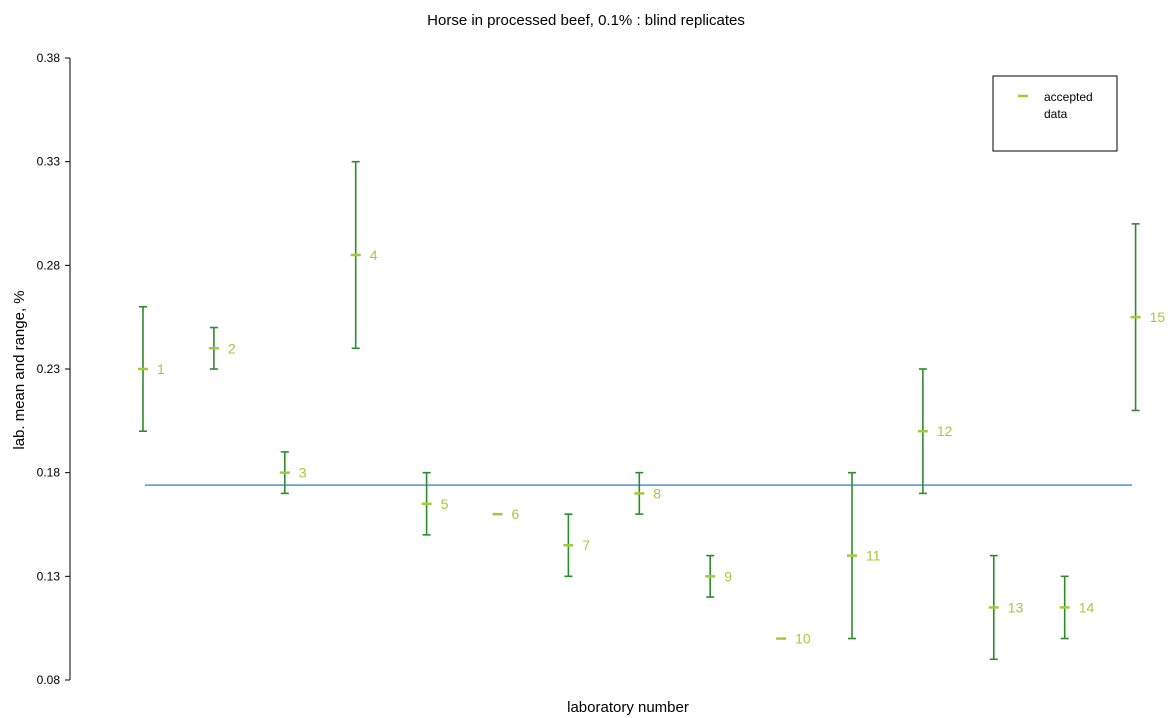 The height and width of the screenshot is (718, 1173). I want to click on lab-point-2: 2, so click(222, 348).